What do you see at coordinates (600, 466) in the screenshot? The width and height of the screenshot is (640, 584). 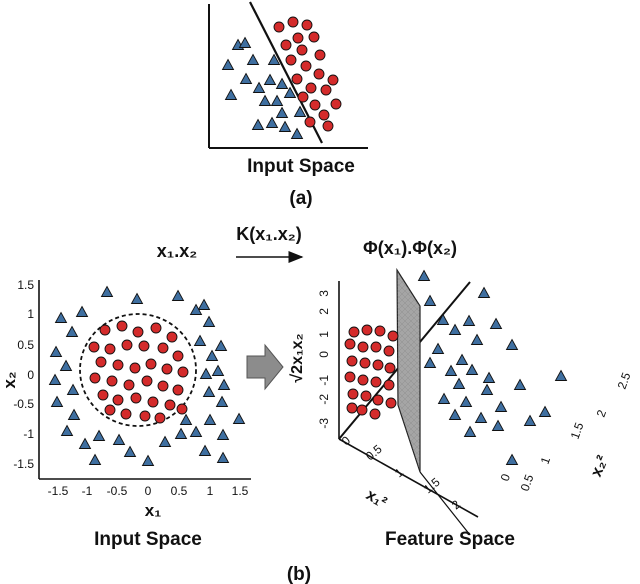 I see `feature-y-axis-label: x₂²` at bounding box center [600, 466].